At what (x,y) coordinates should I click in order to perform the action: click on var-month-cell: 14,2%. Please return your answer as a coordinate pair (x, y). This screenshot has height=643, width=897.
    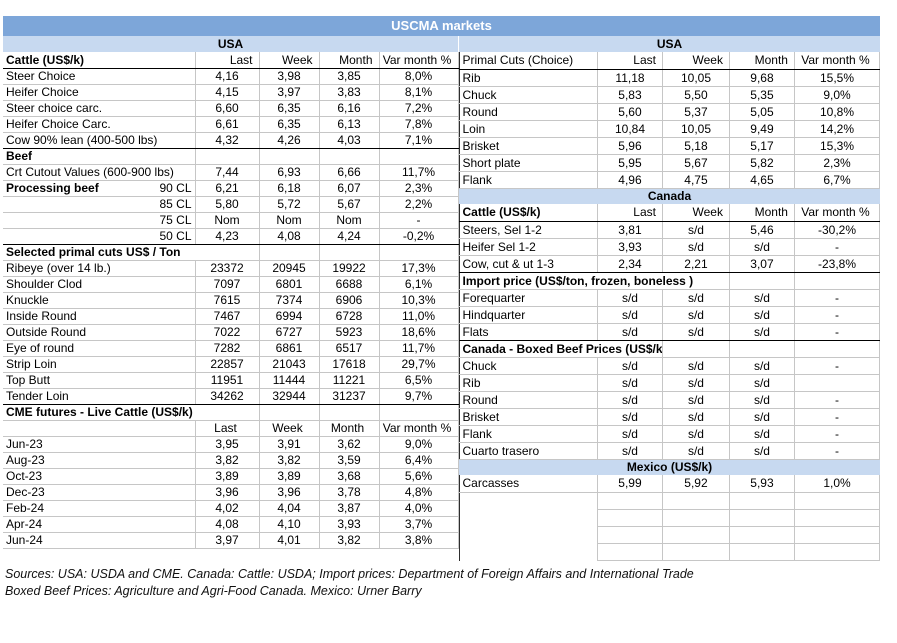
    Looking at the image, I should click on (837, 129).